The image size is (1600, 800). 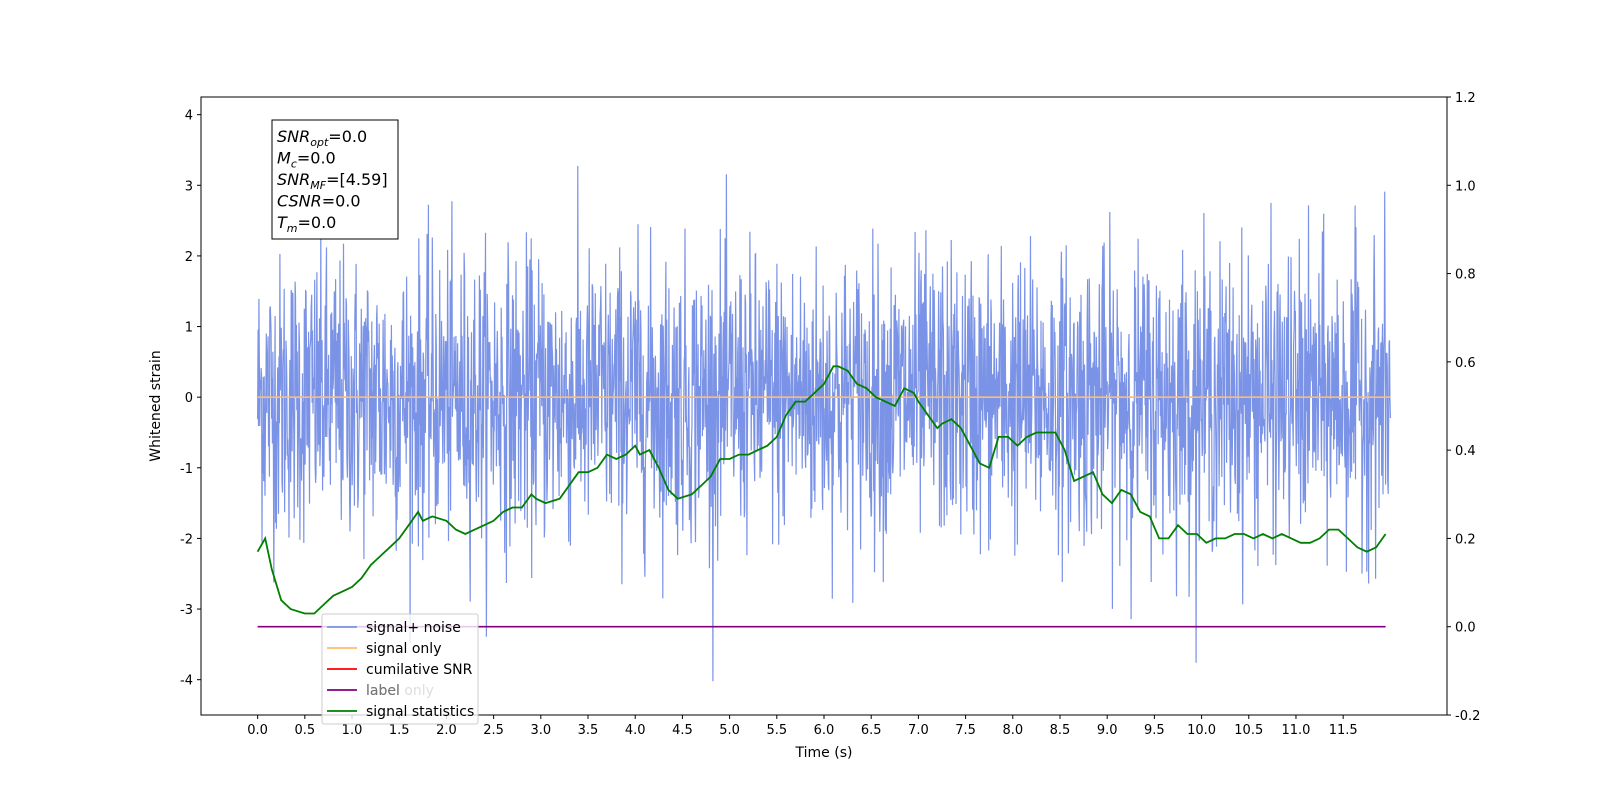 What do you see at coordinates (1107, 730) in the screenshot?
I see `x-tick-label: 9.0` at bounding box center [1107, 730].